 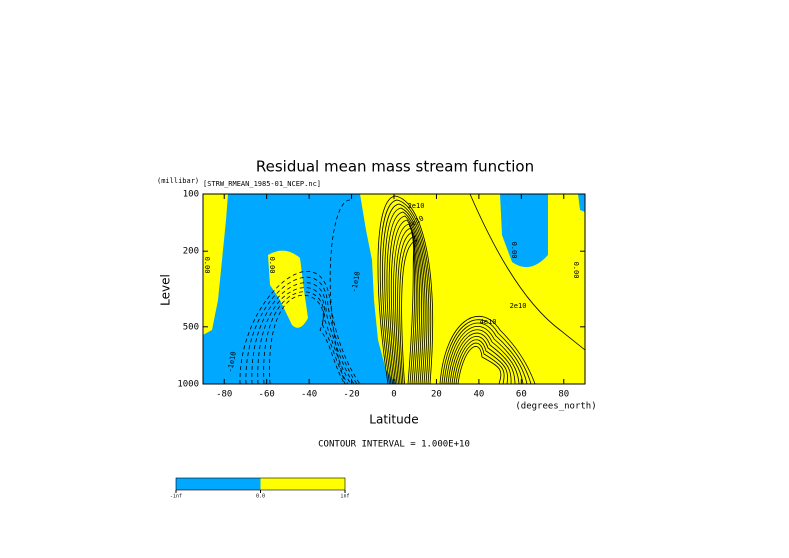 What do you see at coordinates (488, 322) in the screenshot?
I see `contour-label: 4e10` at bounding box center [488, 322].